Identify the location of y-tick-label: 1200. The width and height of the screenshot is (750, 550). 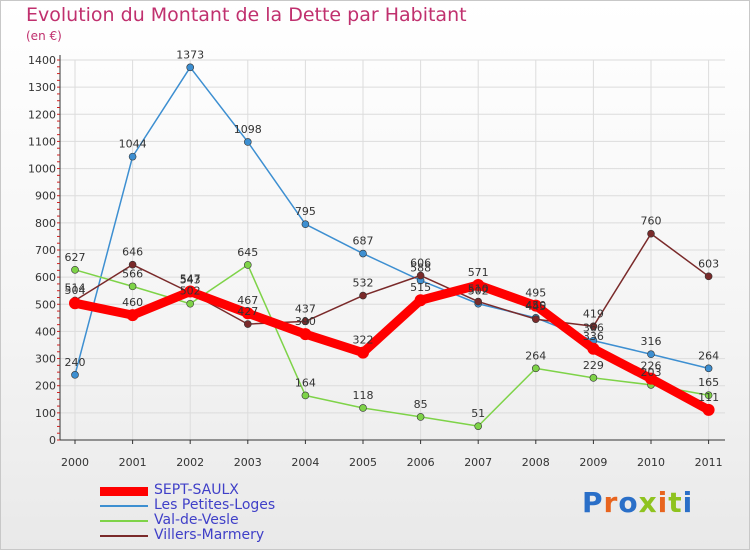
(42, 114).